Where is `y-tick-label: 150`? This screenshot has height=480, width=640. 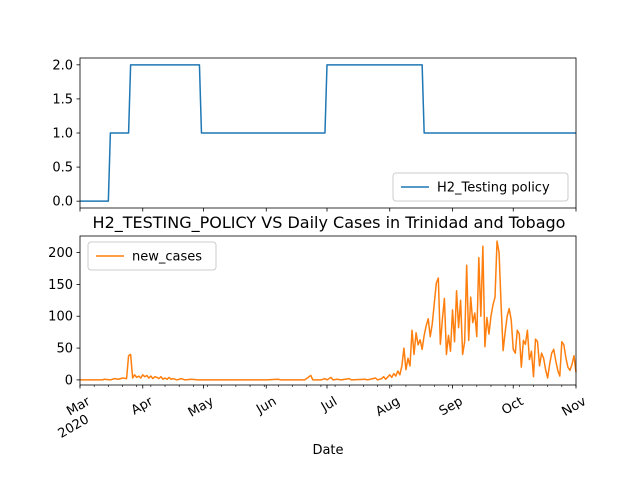
y-tick-label: 150 is located at coordinates (60, 285).